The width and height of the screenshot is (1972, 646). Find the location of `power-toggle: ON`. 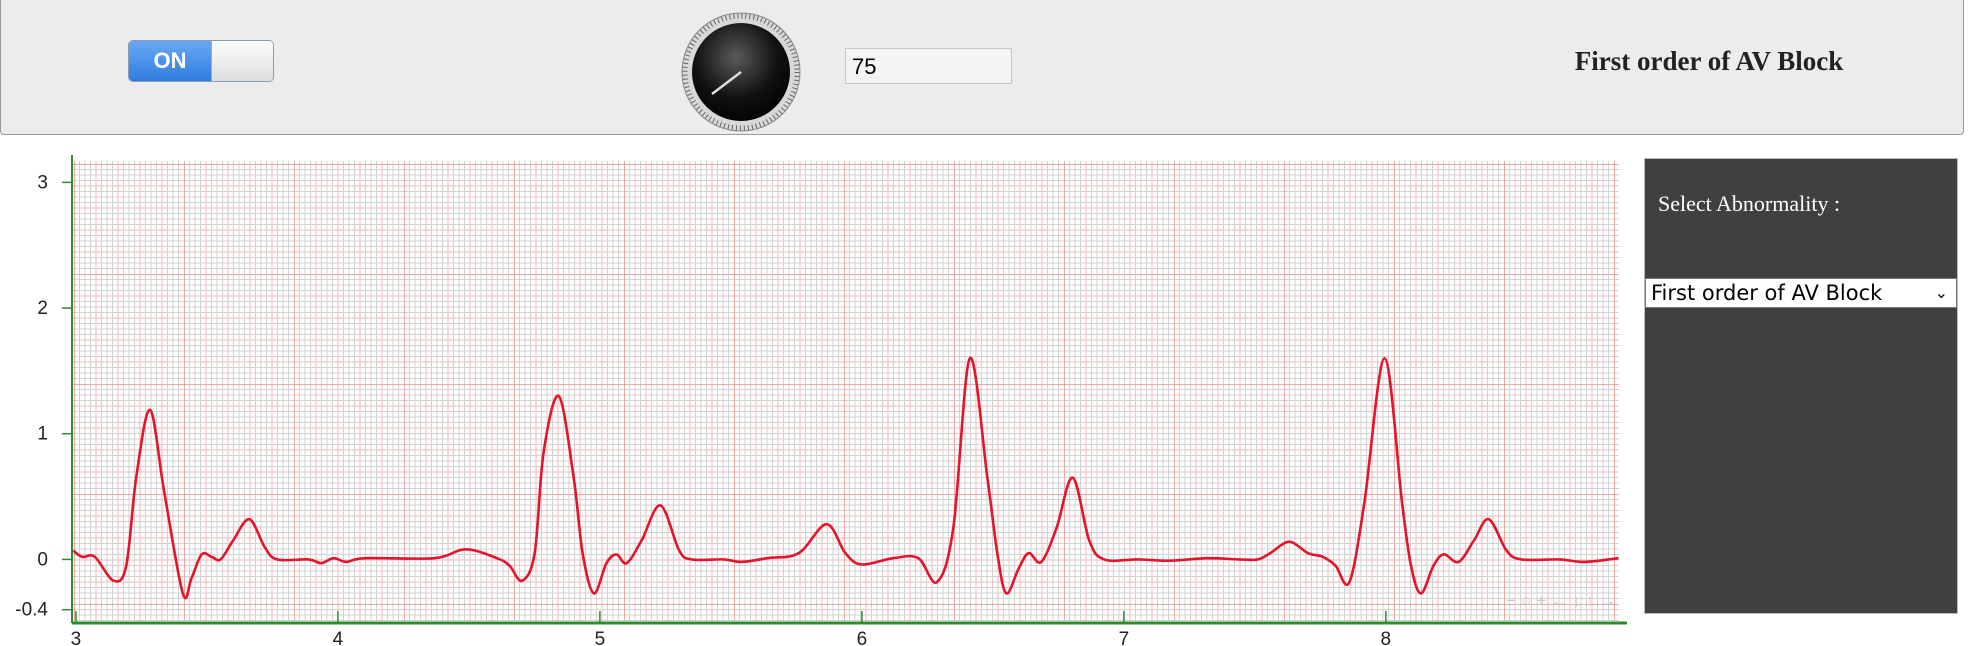

power-toggle: ON is located at coordinates (201, 61).